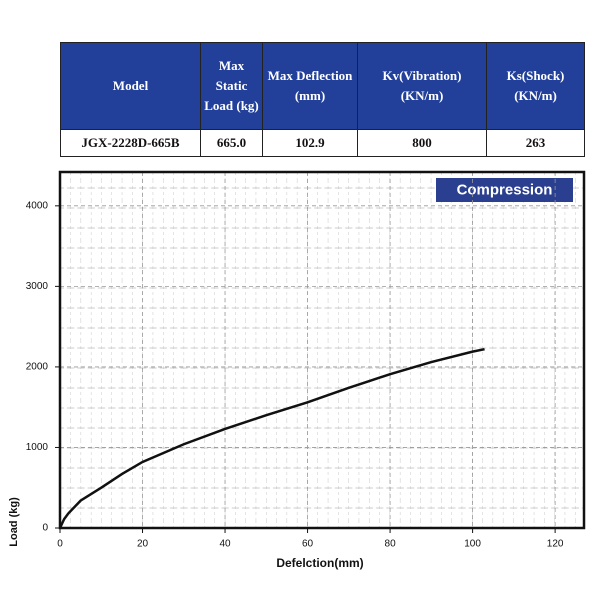 The image size is (600, 600). I want to click on y-axis-label: Load (kg), so click(14, 522).